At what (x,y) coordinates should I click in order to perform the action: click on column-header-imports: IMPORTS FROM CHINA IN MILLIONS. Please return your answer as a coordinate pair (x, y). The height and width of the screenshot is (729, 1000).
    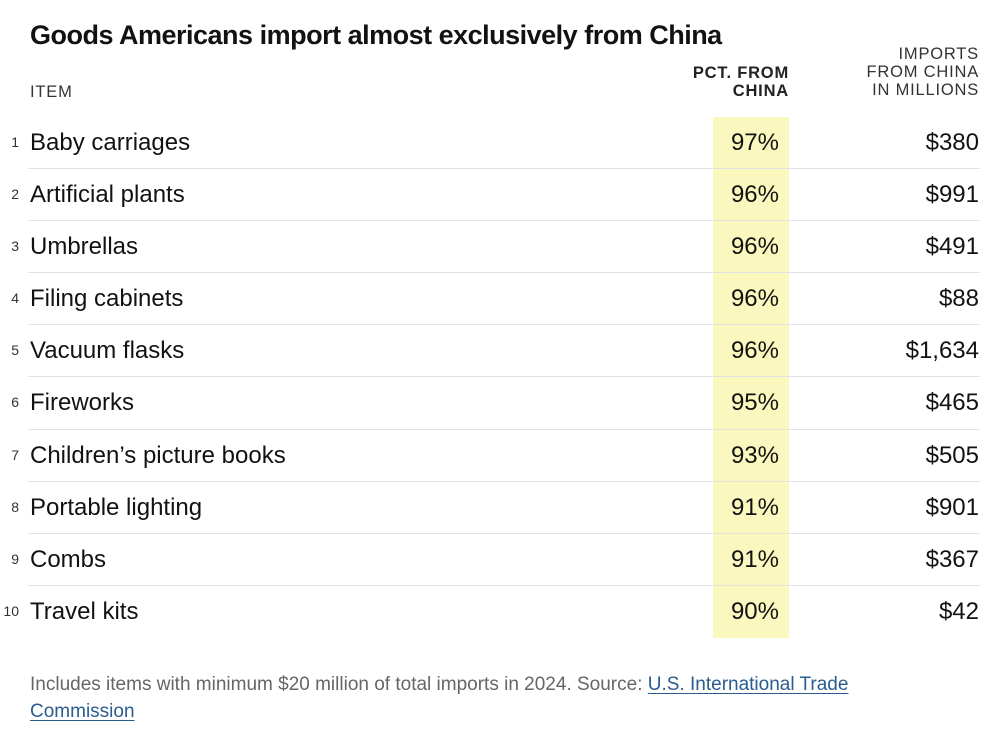
    Looking at the image, I should click on (923, 72).